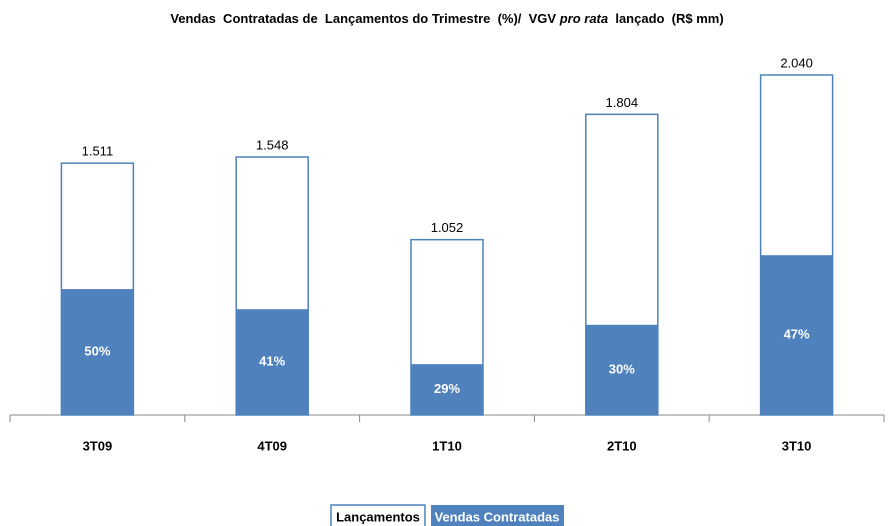 The width and height of the screenshot is (894, 526). What do you see at coordinates (272, 445) in the screenshot?
I see `x-tick-label: 4T09` at bounding box center [272, 445].